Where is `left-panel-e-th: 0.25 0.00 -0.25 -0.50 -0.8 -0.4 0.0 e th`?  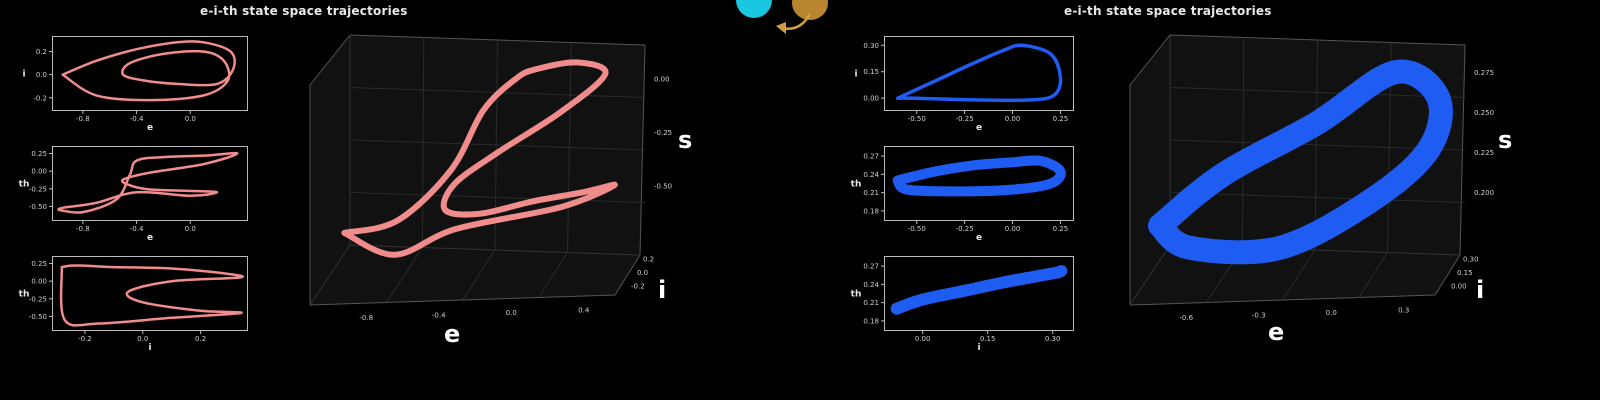 left-panel-e-th: 0.25 0.00 -0.25 -0.50 -0.8 -0.4 0.0 e th is located at coordinates (133, 194).